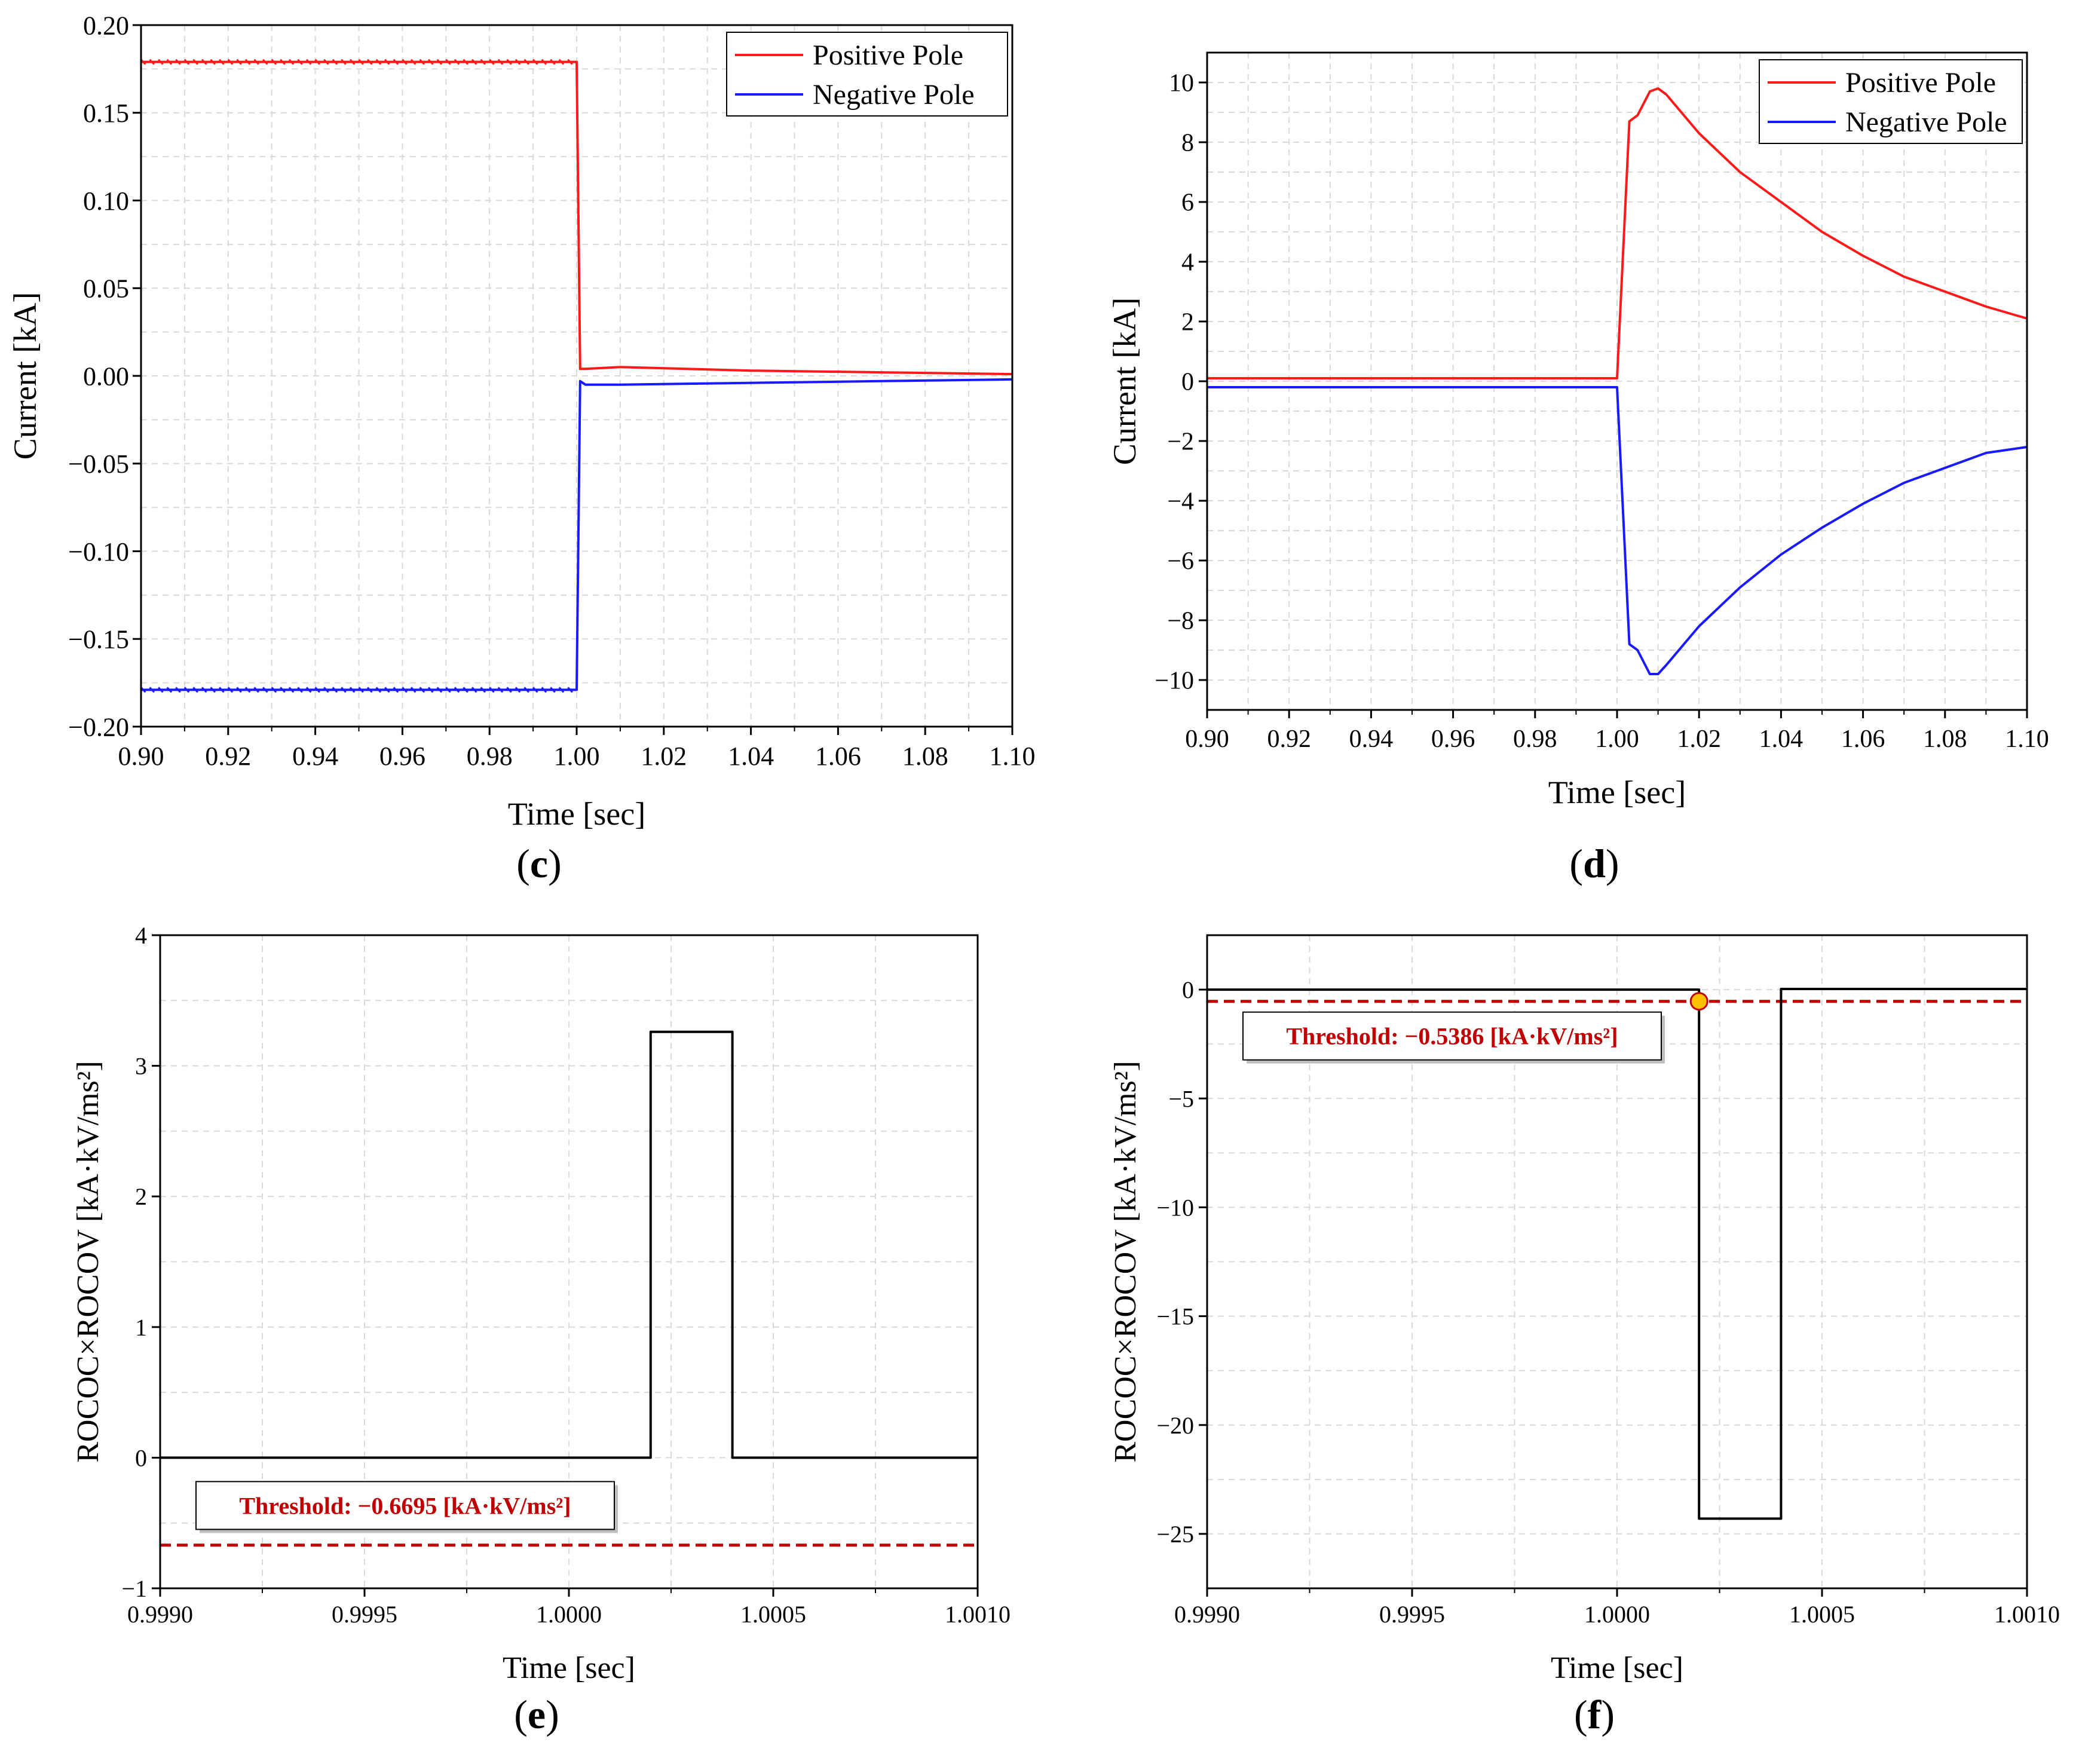  What do you see at coordinates (98, 464) in the screenshot?
I see `y-tick-label: −0.05` at bounding box center [98, 464].